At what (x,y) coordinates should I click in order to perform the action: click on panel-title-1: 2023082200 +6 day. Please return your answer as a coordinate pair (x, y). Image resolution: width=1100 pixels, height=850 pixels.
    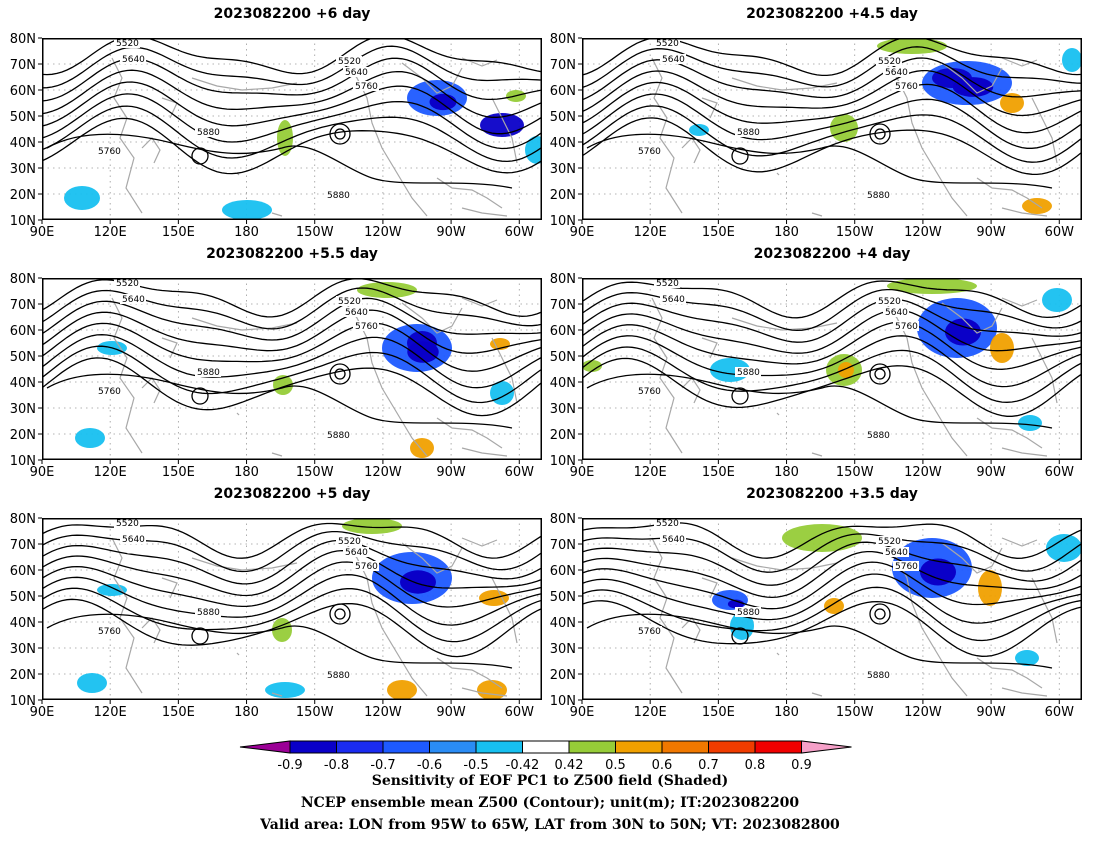
    Looking at the image, I should click on (292, 14).